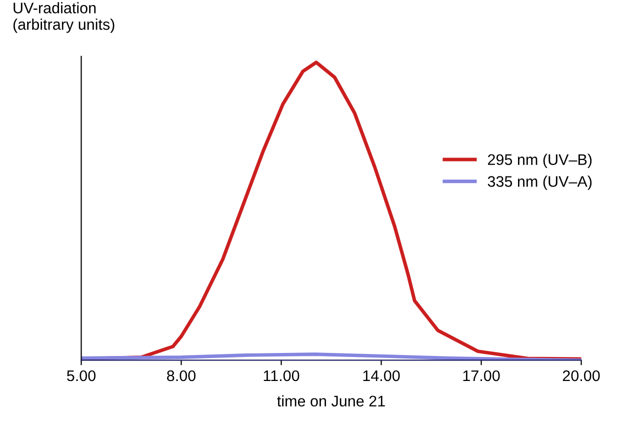 This screenshot has width=625, height=434. Describe the element at coordinates (481, 376) in the screenshot. I see `x-tick-label: 17.00` at that location.